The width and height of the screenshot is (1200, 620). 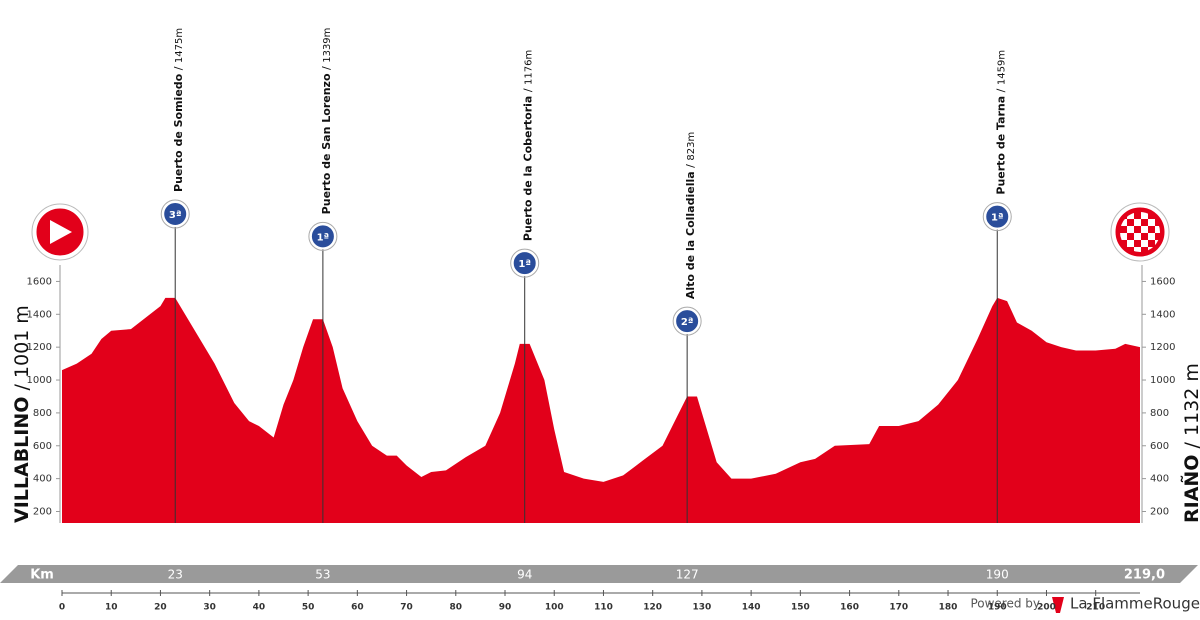 I want to click on finish-icon, so click(x=1140, y=232).